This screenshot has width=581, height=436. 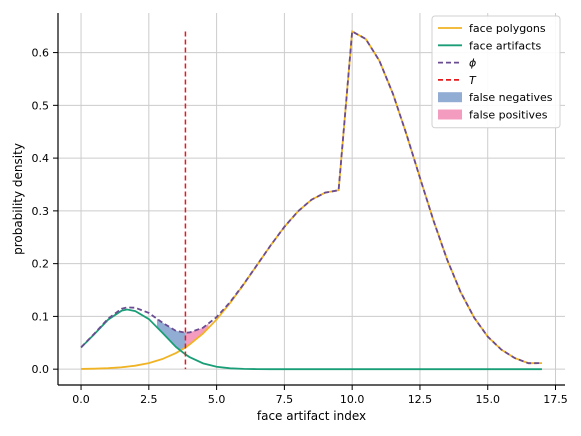 What do you see at coordinates (81, 399) in the screenshot?
I see `x-tick-label: 0.0` at bounding box center [81, 399].